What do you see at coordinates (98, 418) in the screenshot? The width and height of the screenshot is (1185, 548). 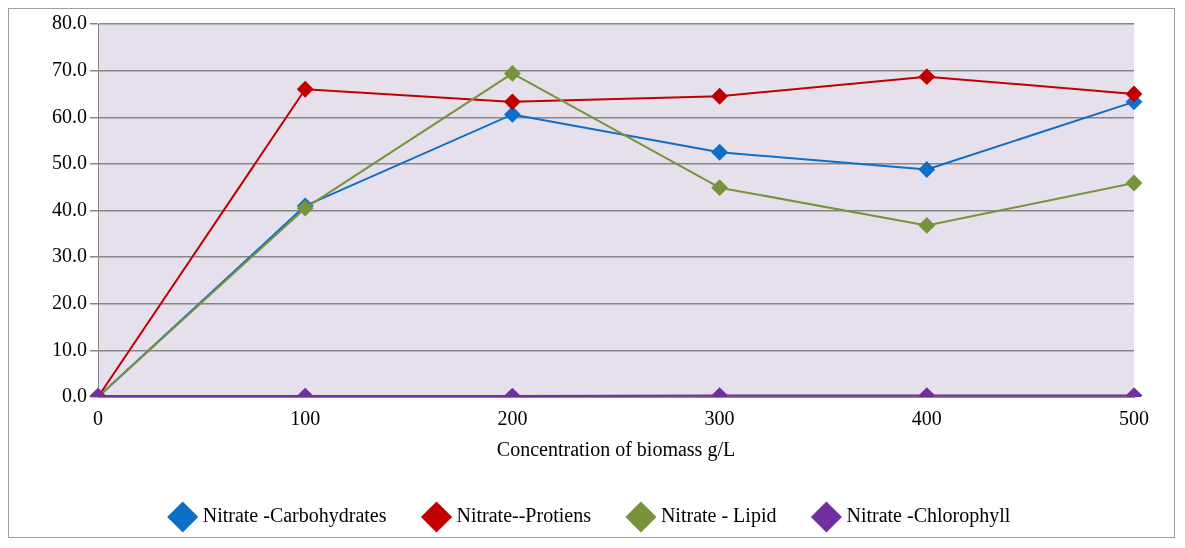 I see `x-tick-label: 0` at bounding box center [98, 418].